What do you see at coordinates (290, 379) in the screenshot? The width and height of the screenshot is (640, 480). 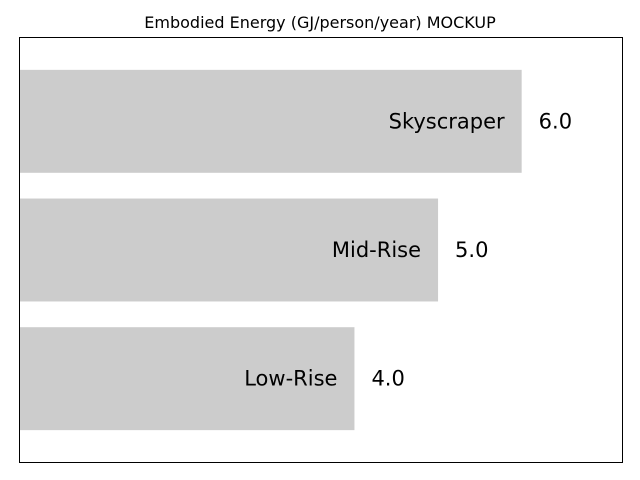 I see `bar-label-low-rise: Low-Rise` at bounding box center [290, 379].